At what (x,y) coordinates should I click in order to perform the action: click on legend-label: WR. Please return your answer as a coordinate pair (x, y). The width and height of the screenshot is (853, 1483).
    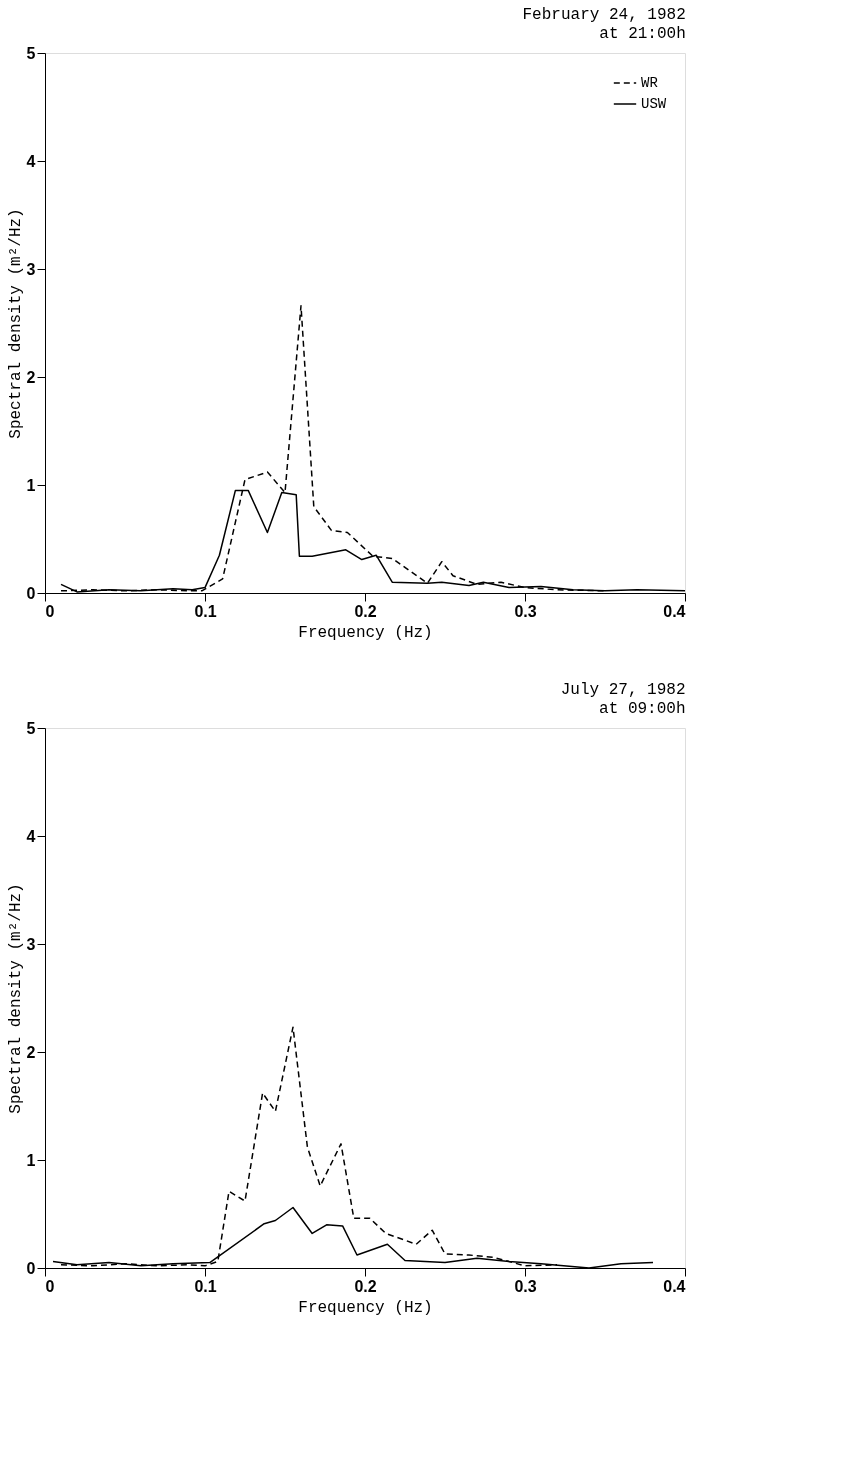
    Looking at the image, I should click on (650, 83).